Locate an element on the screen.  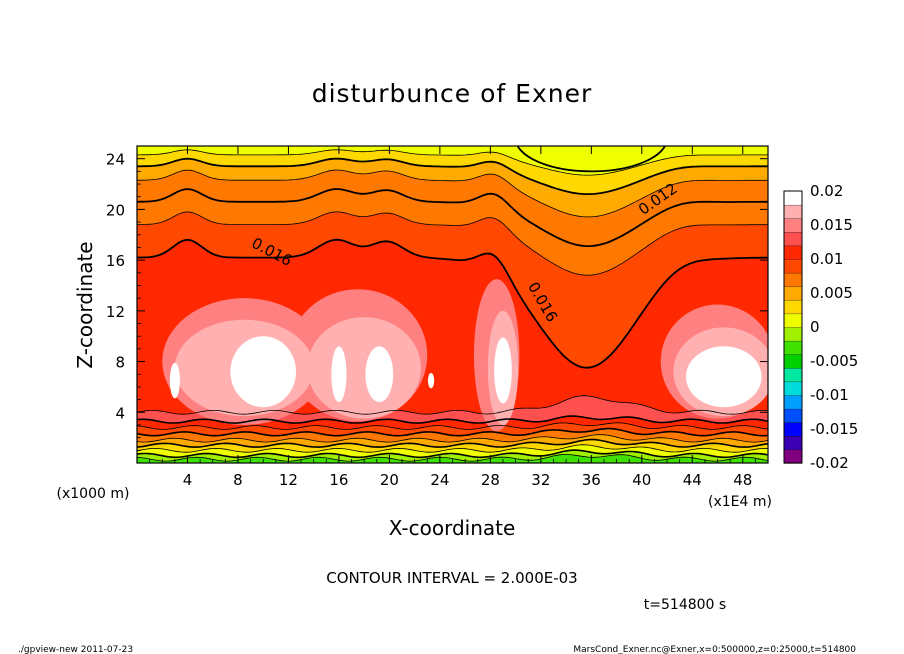
footer-left: ./gpview-new 2011-07-23 is located at coordinates (75, 649).